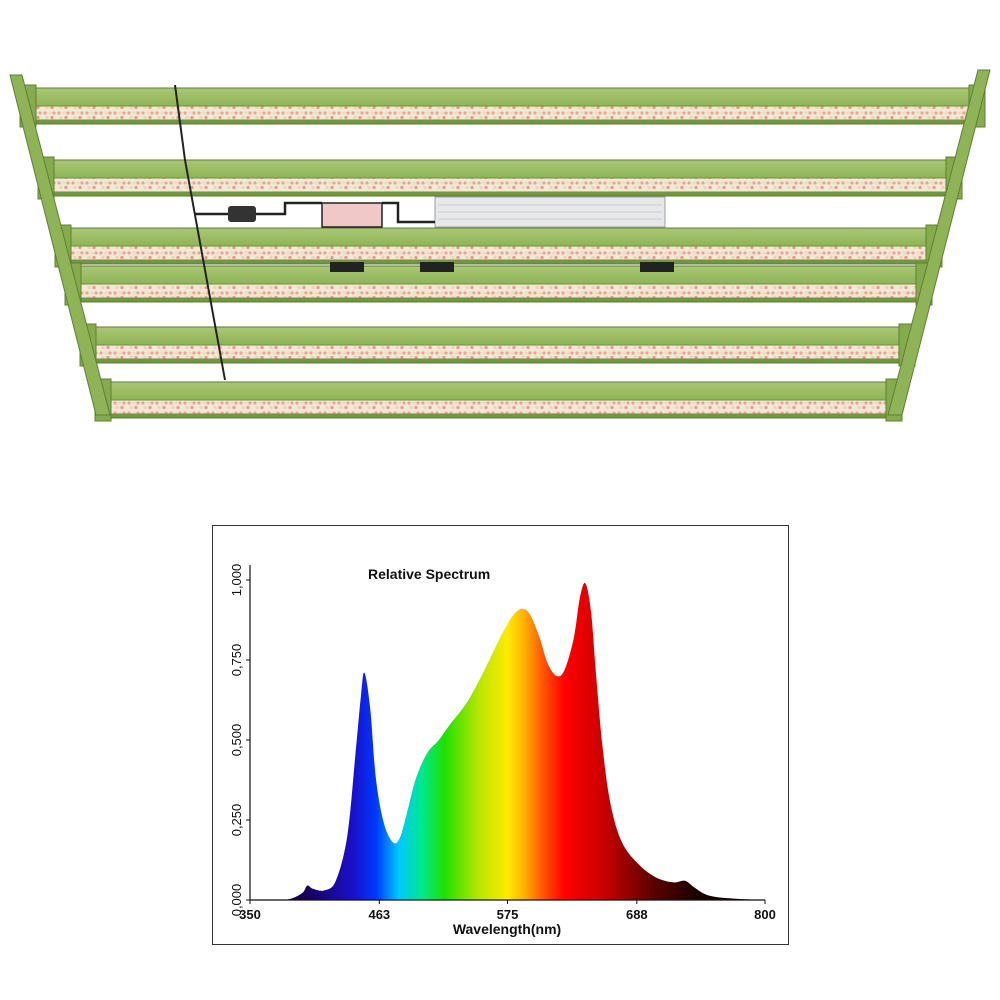  Describe the element at coordinates (250, 914) in the screenshot. I see `x-tick-label: 350` at that location.